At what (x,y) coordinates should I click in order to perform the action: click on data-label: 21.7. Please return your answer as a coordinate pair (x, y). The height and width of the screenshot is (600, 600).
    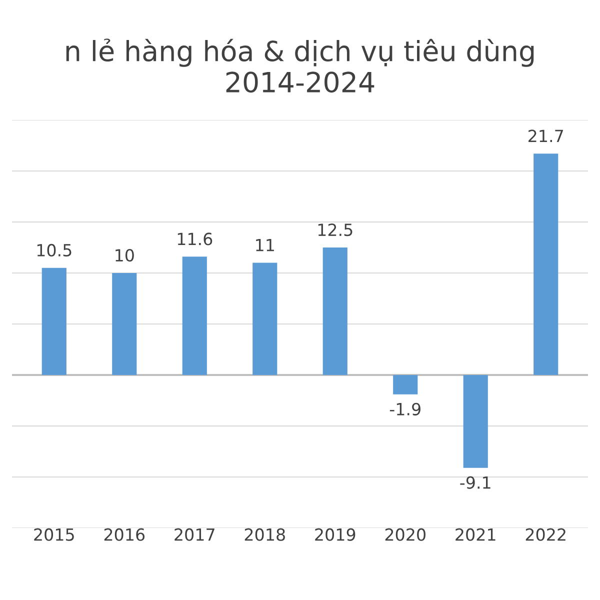
    Looking at the image, I should click on (545, 136).